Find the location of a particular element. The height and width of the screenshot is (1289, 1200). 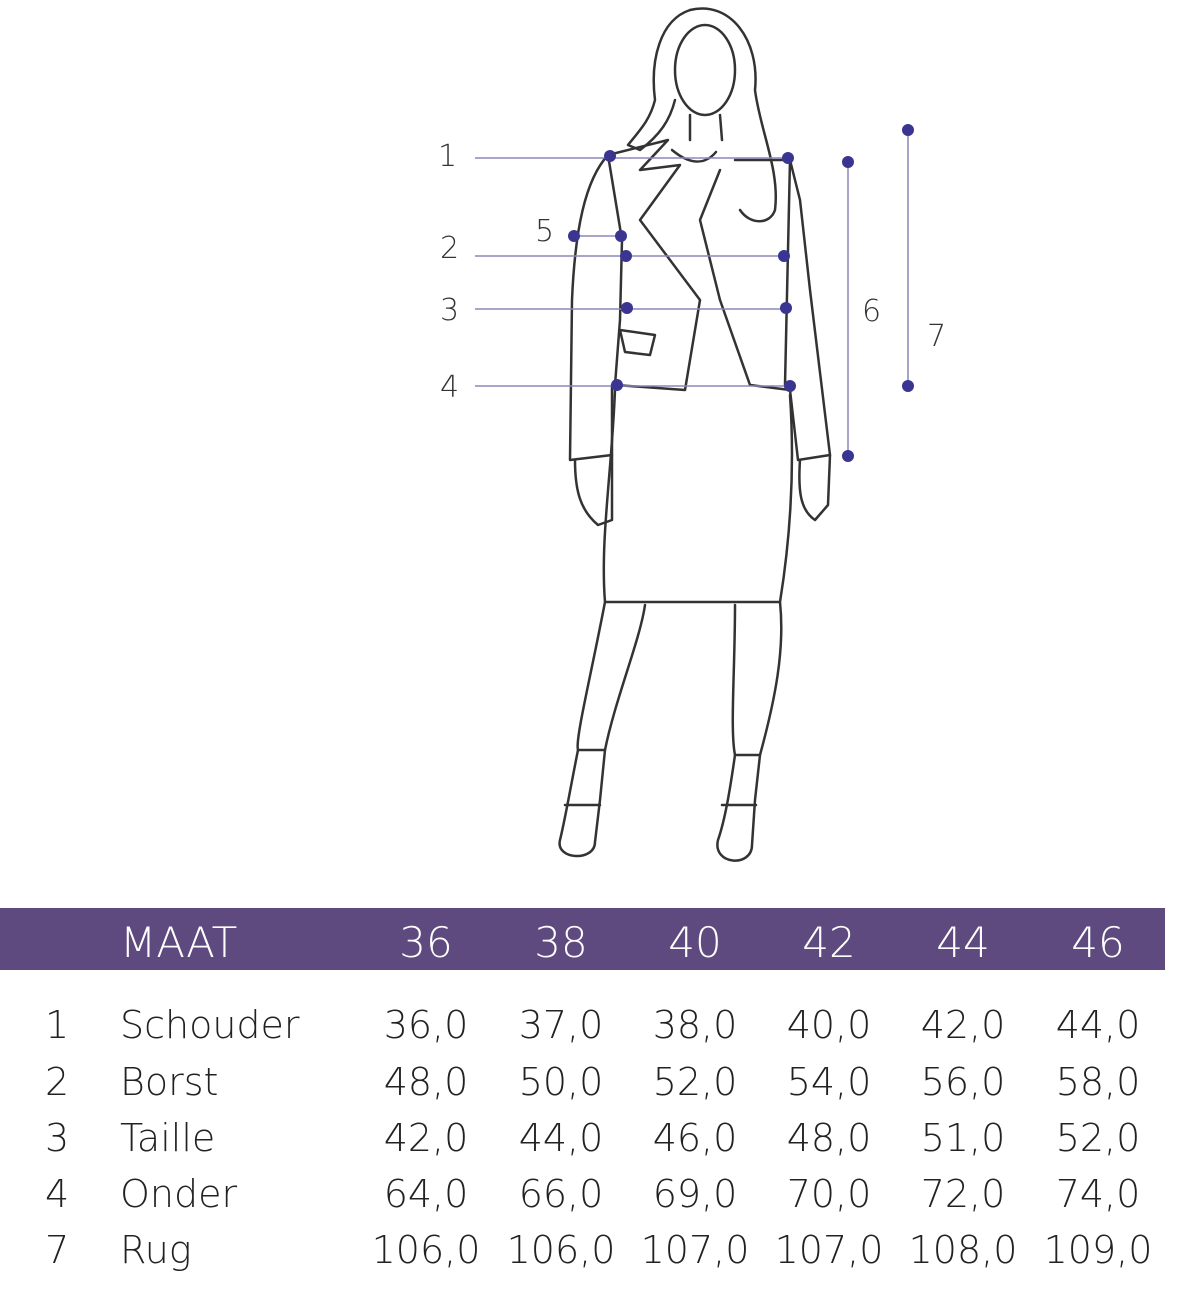

row-value: 54,0 is located at coordinates (829, 1082).